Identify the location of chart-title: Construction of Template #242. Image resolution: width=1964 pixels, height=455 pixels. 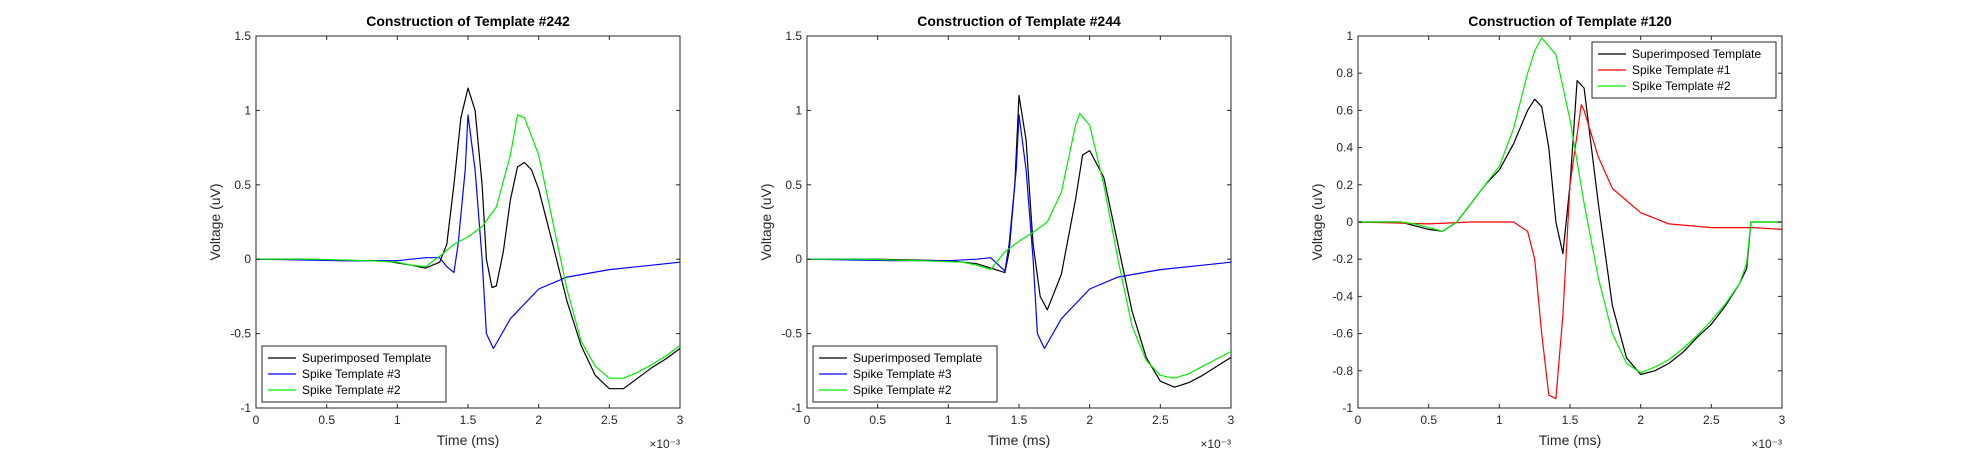
(468, 21).